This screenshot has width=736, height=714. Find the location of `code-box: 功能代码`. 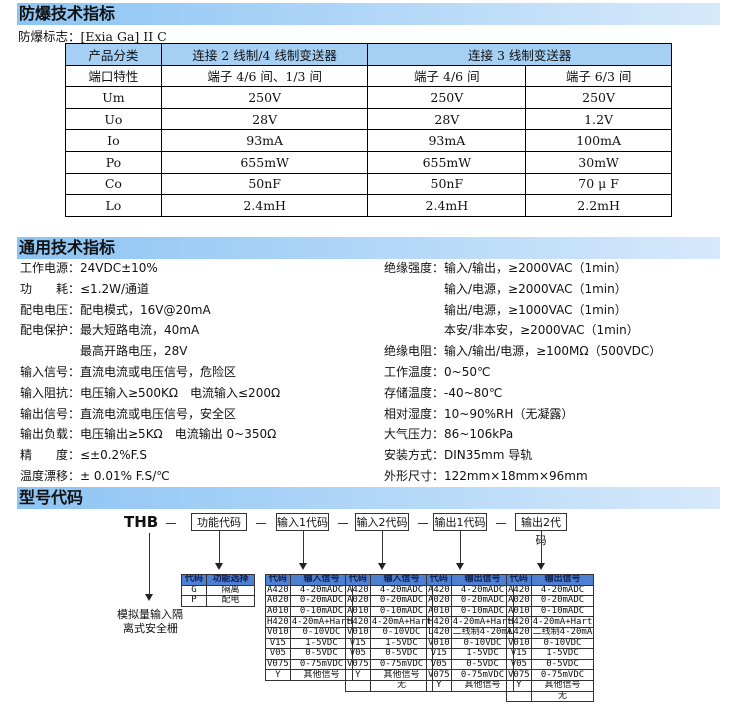

code-box: 功能代码 is located at coordinates (219, 522).